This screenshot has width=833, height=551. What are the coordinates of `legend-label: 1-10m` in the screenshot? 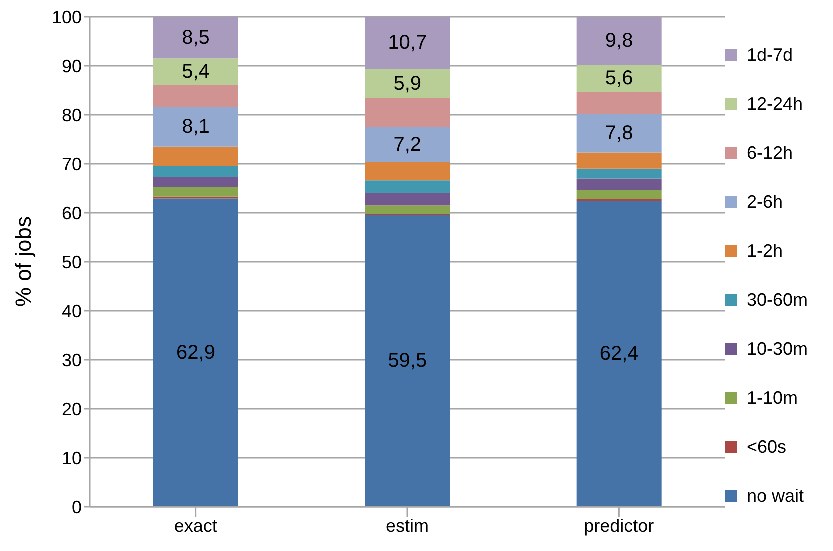 It's located at (772, 398).